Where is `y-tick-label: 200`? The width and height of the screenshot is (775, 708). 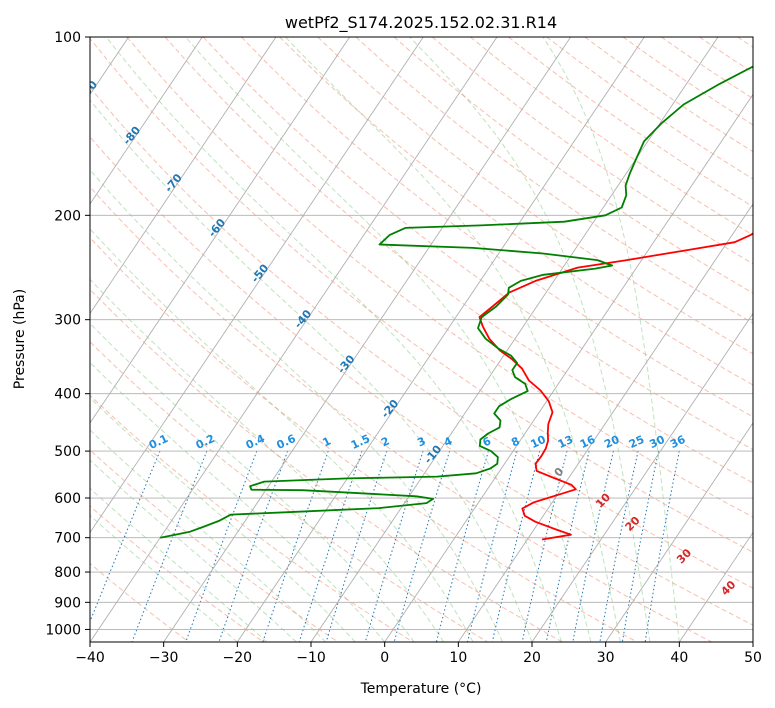 y-tick-label: 200 is located at coordinates (67, 216).